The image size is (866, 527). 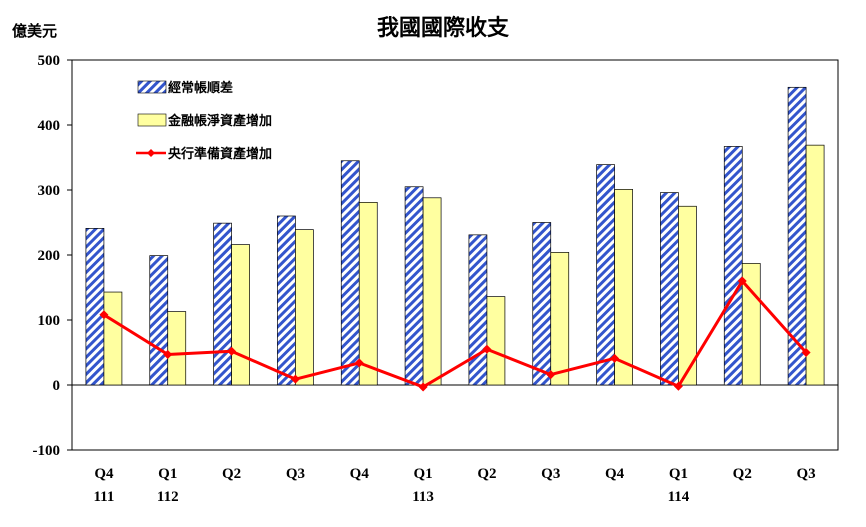 What do you see at coordinates (220, 154) in the screenshot?
I see `legend-label-reserve-assets: 央行準備資產增加` at bounding box center [220, 154].